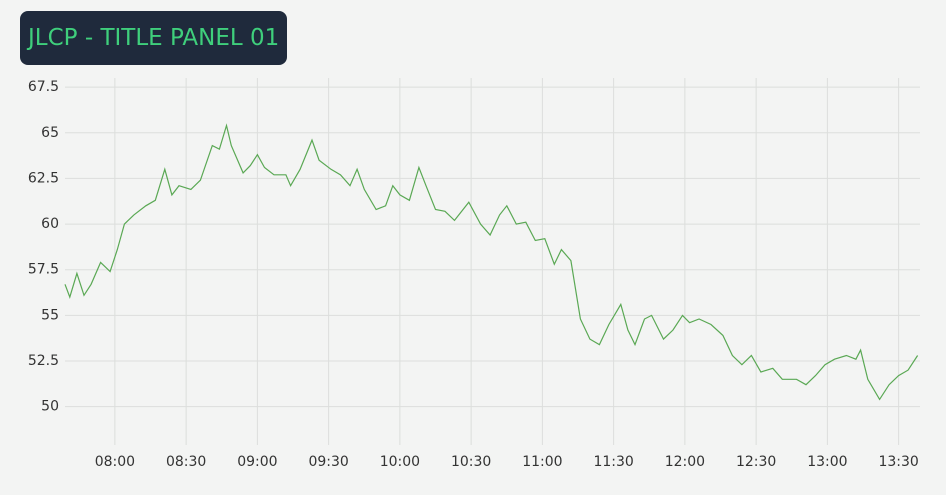 This screenshot has width=946, height=495. Describe the element at coordinates (43, 361) in the screenshot. I see `y-tick-label: 52.5` at that location.